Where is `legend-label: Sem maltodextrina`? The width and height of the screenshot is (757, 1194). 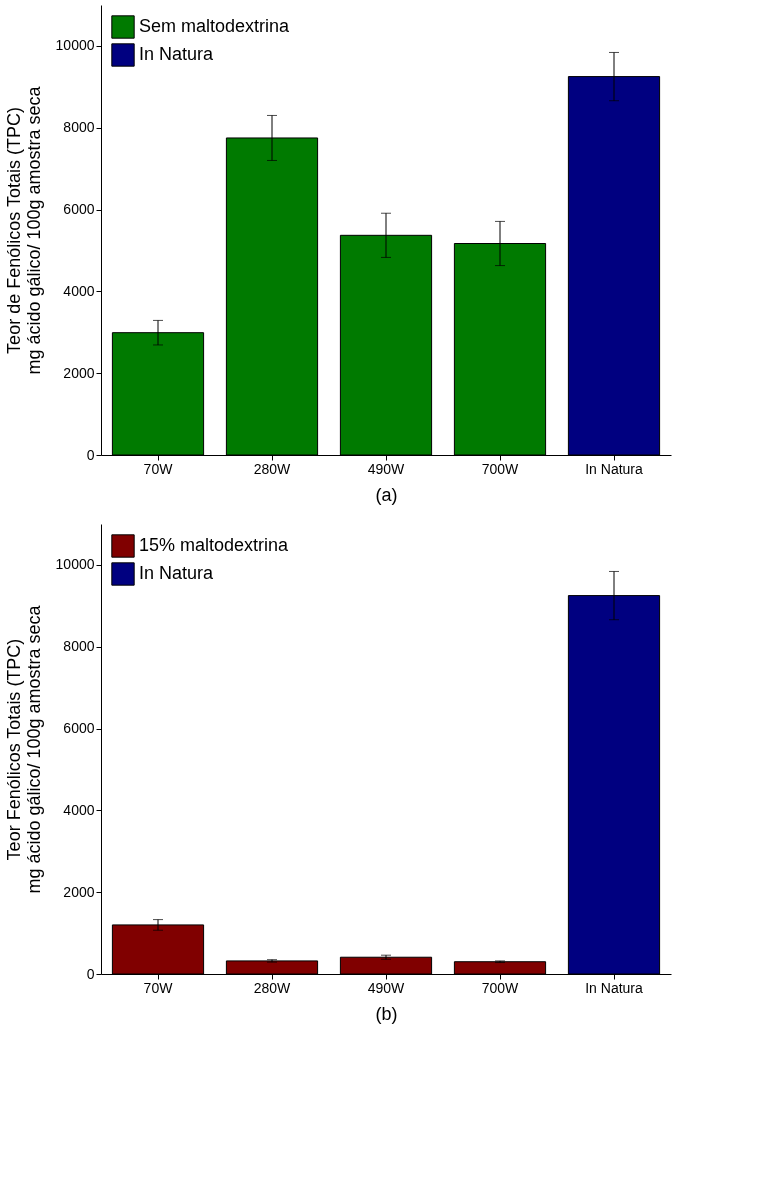 legend-label: Sem maltodextrina is located at coordinates (215, 26).